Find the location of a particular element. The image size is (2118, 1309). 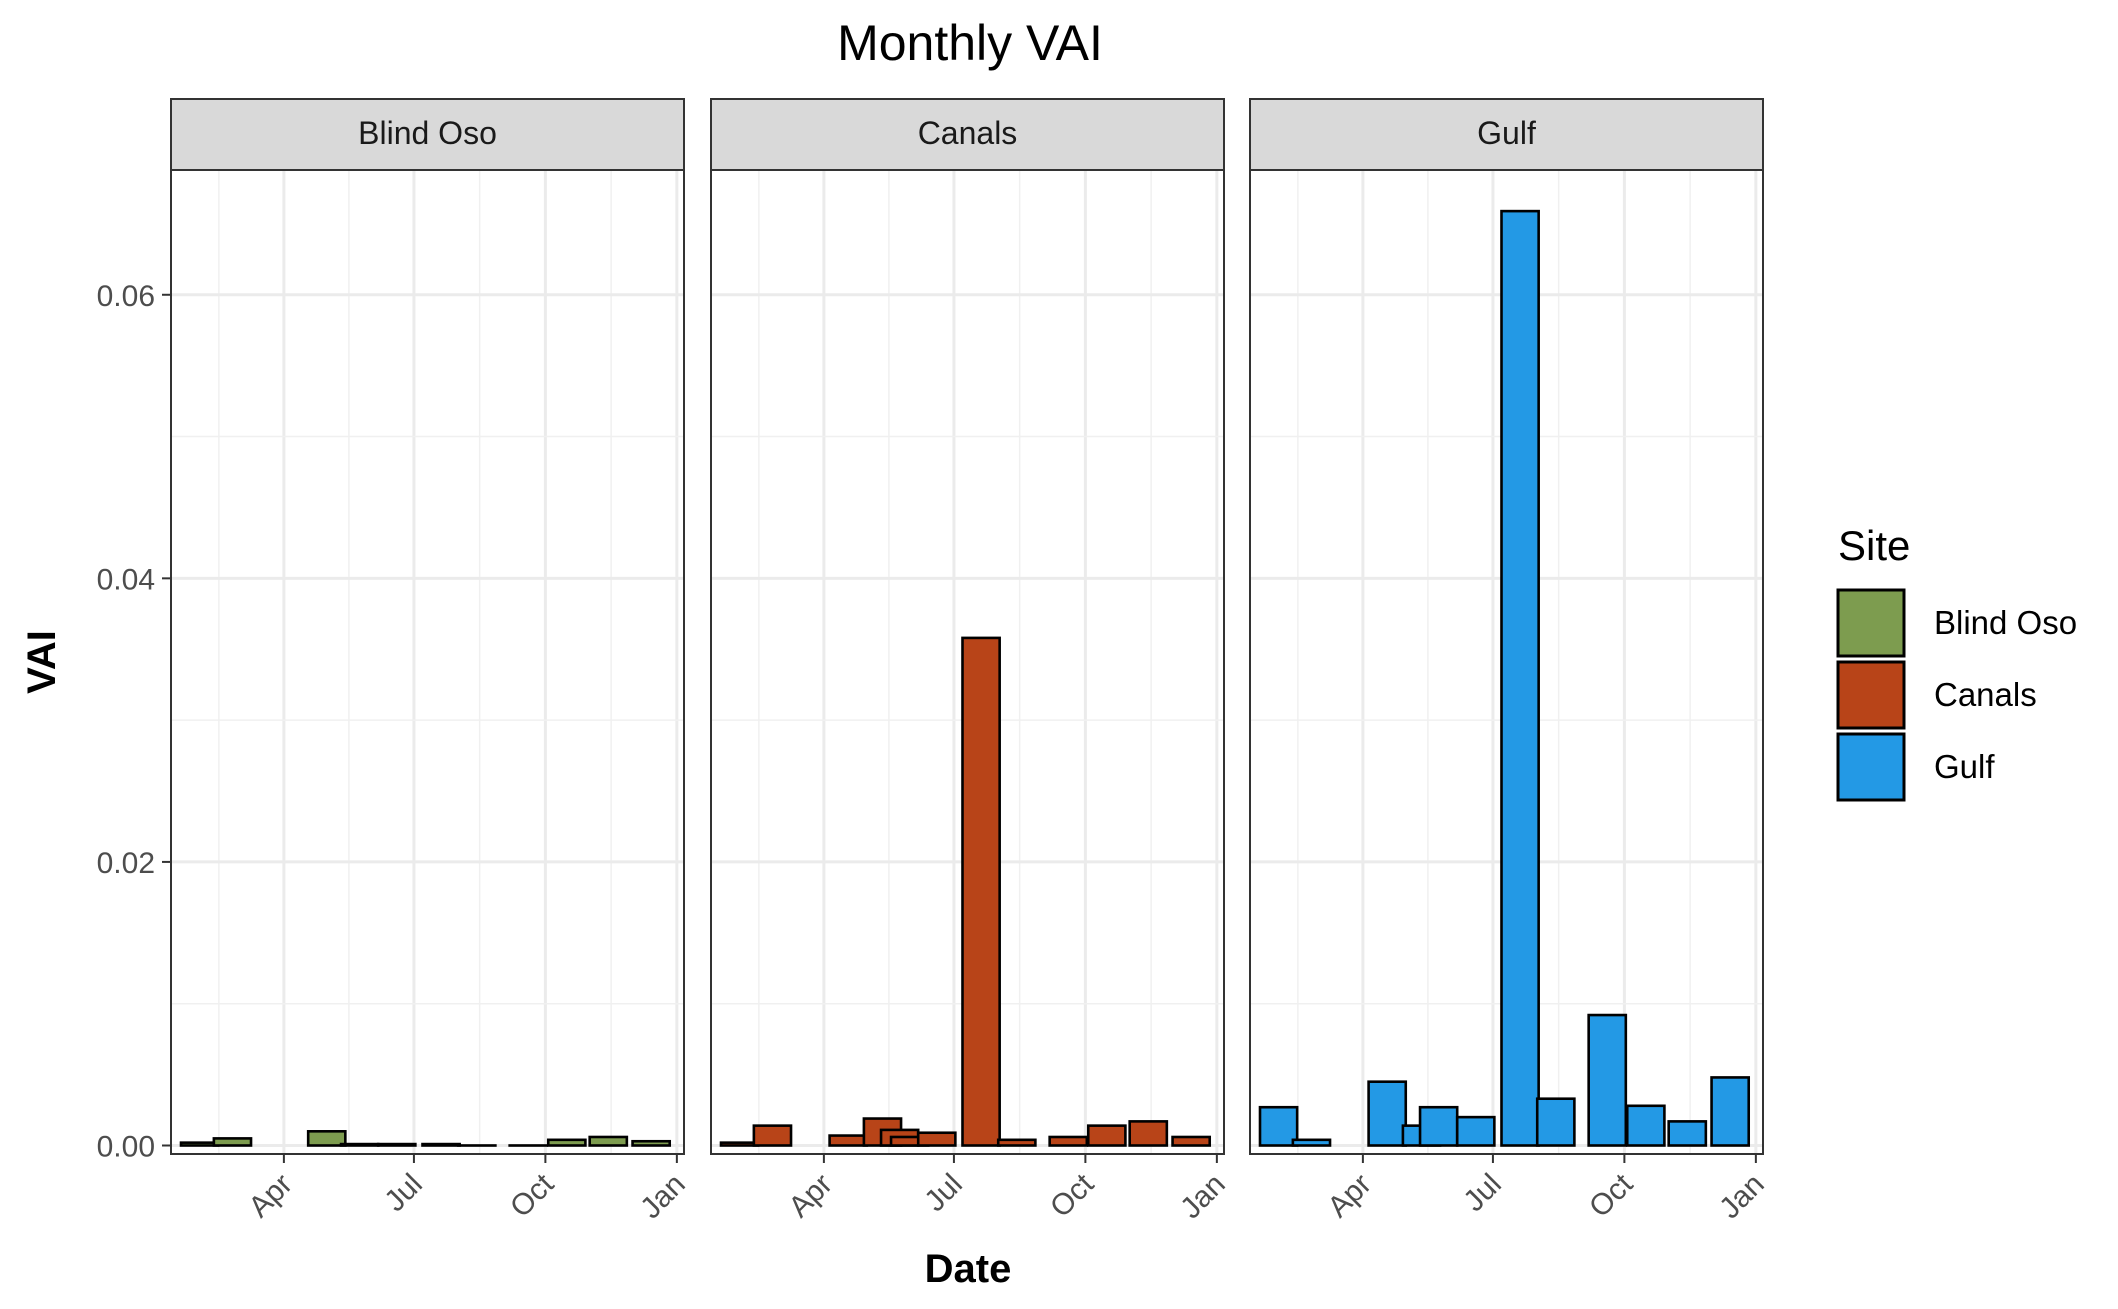

chart-title: Monthly VAI is located at coordinates (970, 43).